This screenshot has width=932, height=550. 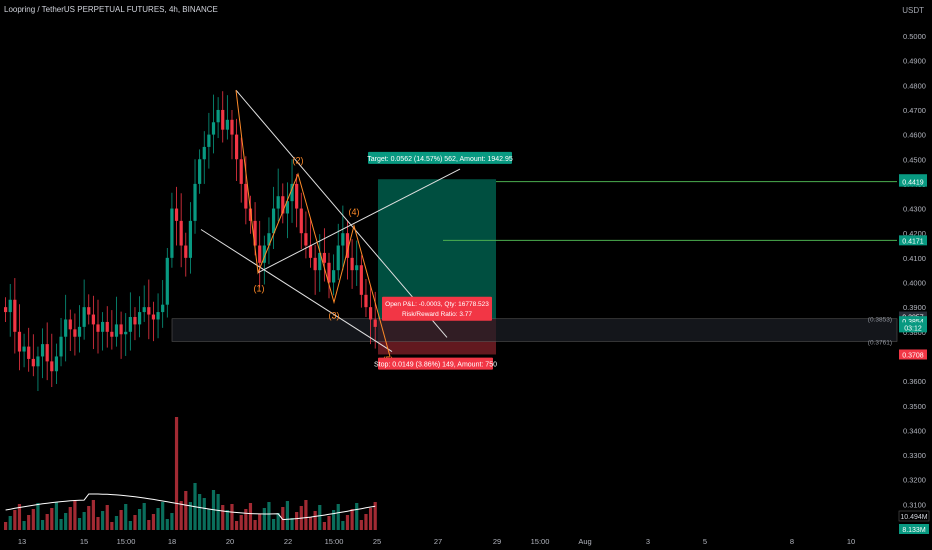 I want to click on range-label: (0.3853), so click(x=880, y=320).